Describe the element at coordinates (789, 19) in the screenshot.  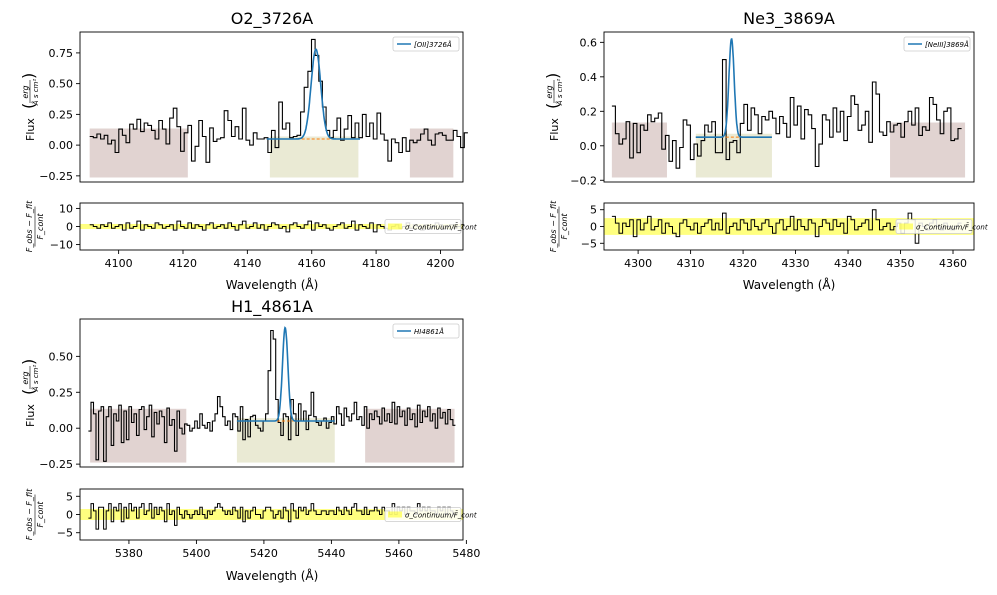
I see `chart-title: Ne3_3869A` at that location.